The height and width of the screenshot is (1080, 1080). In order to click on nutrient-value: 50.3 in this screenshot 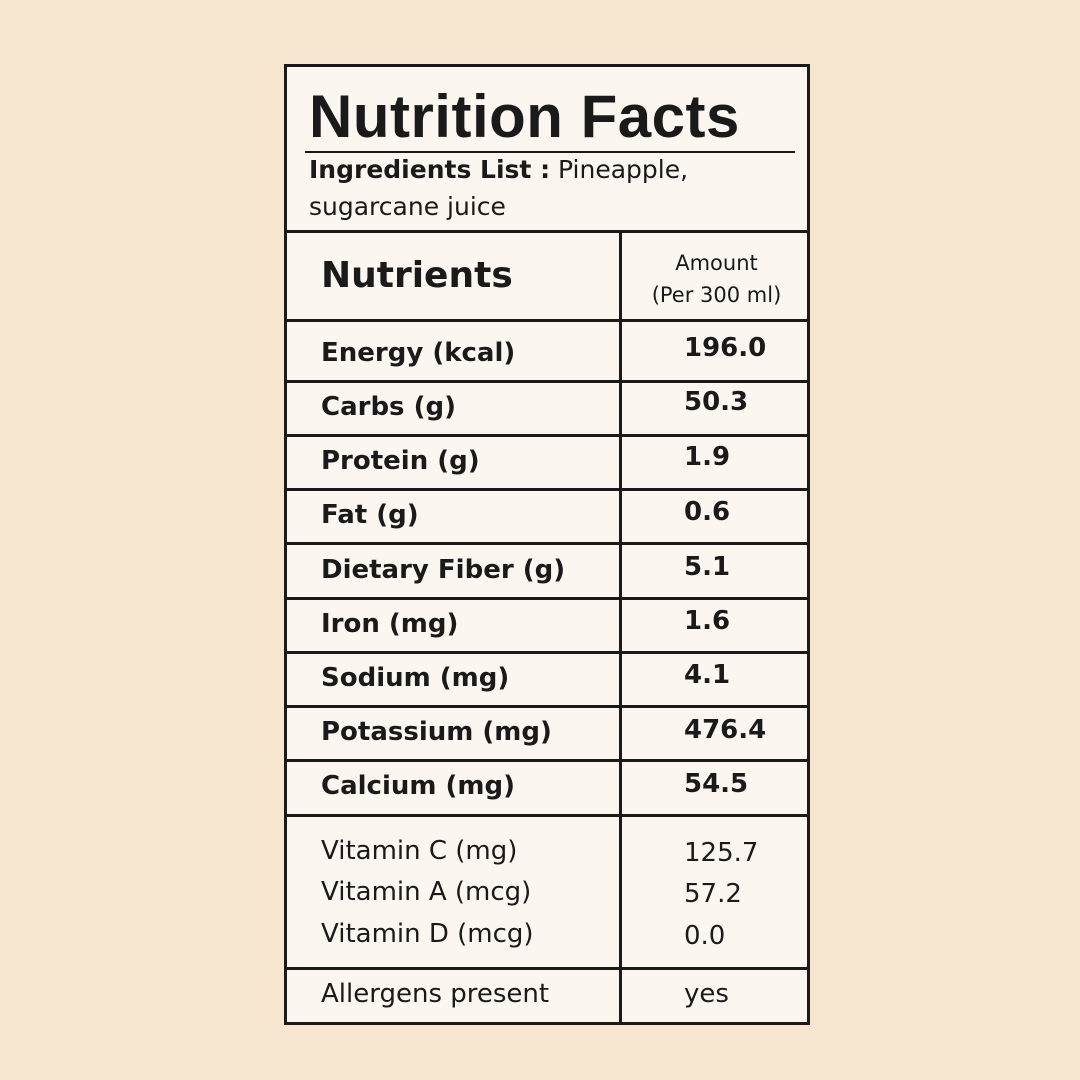, I will do `click(716, 402)`.